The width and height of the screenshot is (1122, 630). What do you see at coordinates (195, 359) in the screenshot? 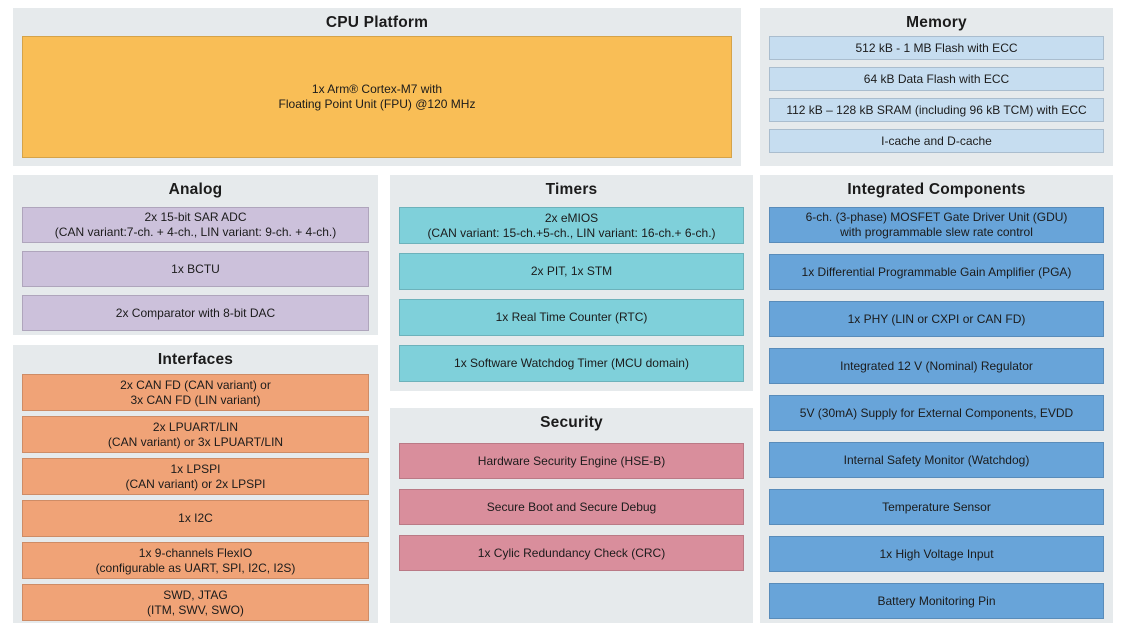
I see `interfaces-title: Interfaces` at bounding box center [195, 359].